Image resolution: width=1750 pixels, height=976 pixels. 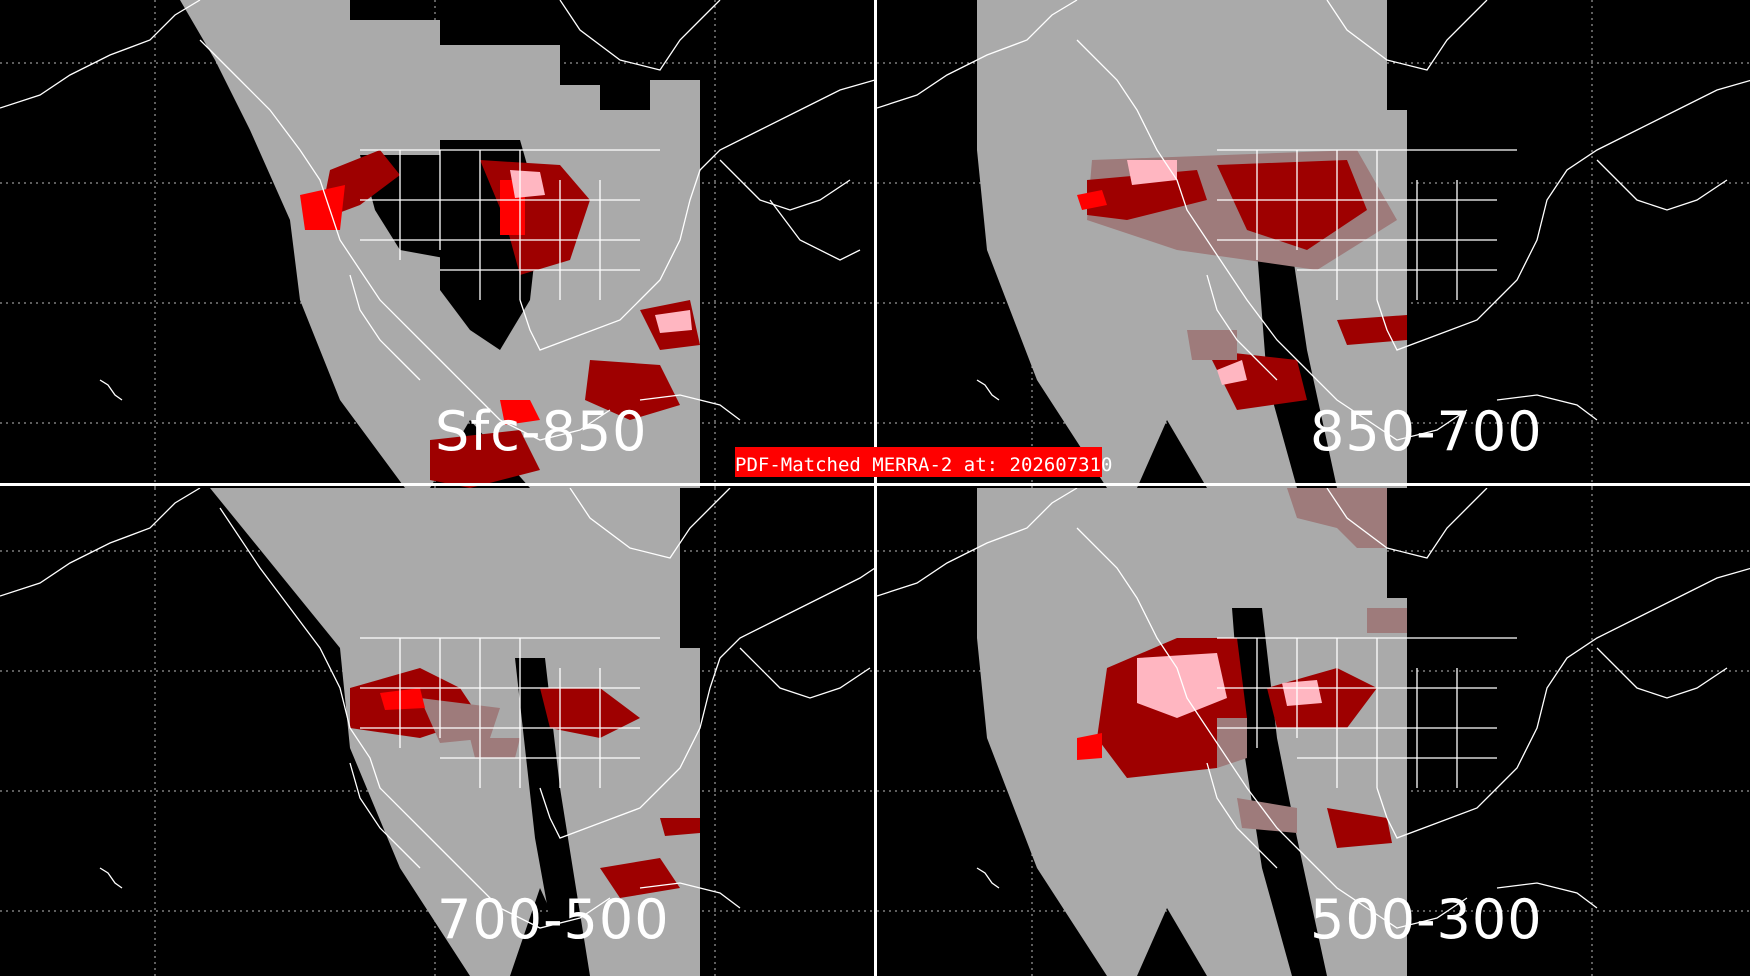 What do you see at coordinates (553, 919) in the screenshot?
I see `panel-label-700-500: 700-500` at bounding box center [553, 919].